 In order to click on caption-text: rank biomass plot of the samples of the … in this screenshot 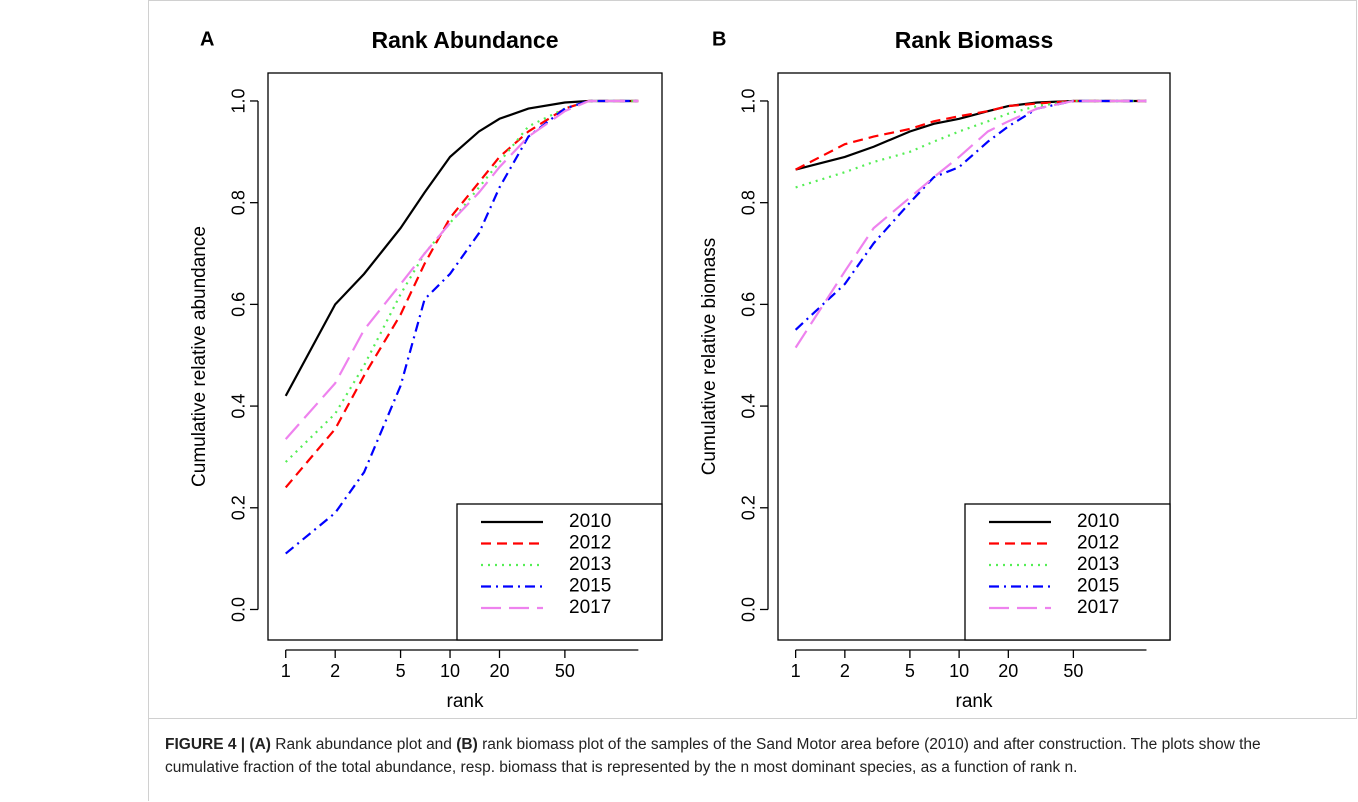, I will do `click(713, 756)`.